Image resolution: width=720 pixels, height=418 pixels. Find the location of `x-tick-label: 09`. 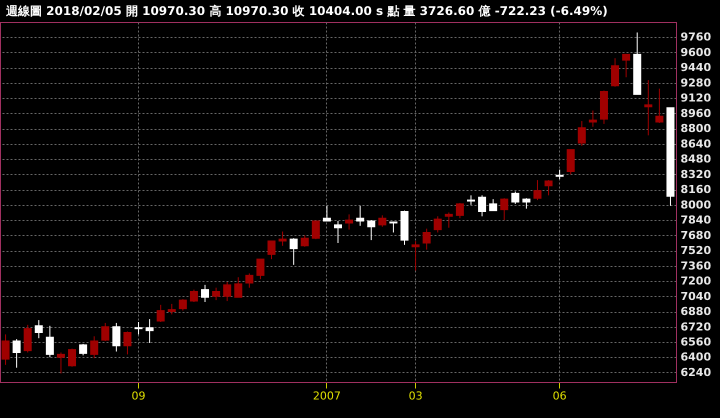

x-tick-label: 09 is located at coordinates (139, 396).